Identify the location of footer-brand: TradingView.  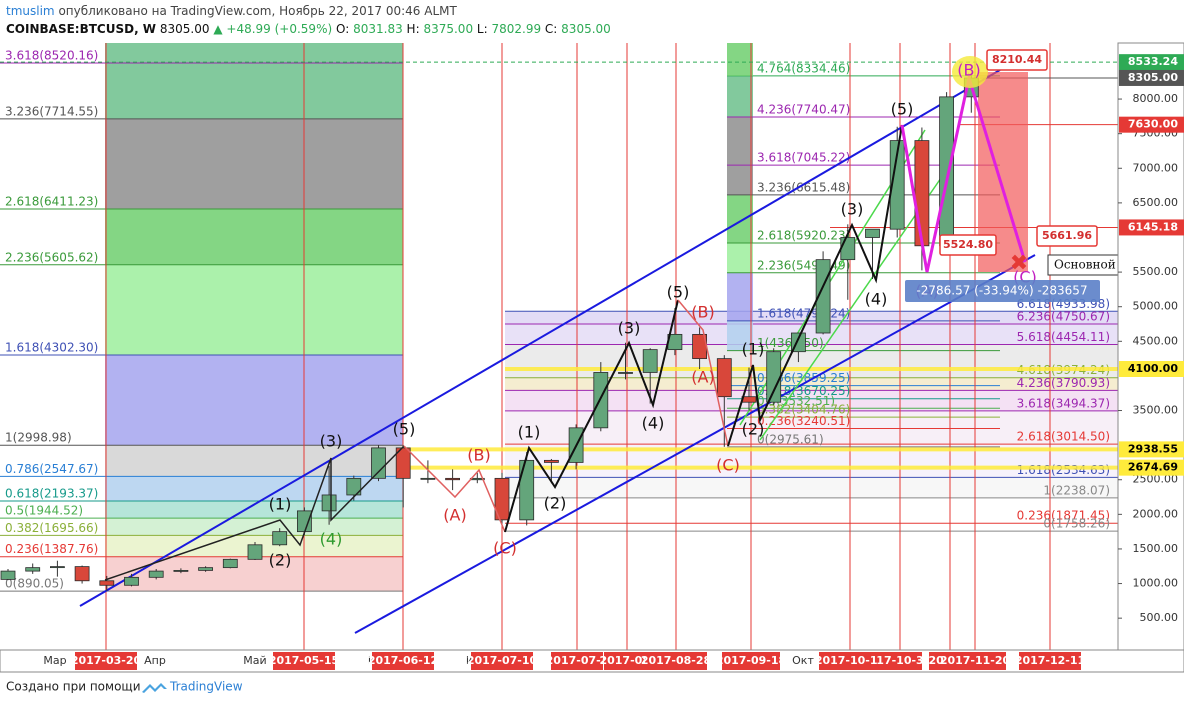
(206, 687).